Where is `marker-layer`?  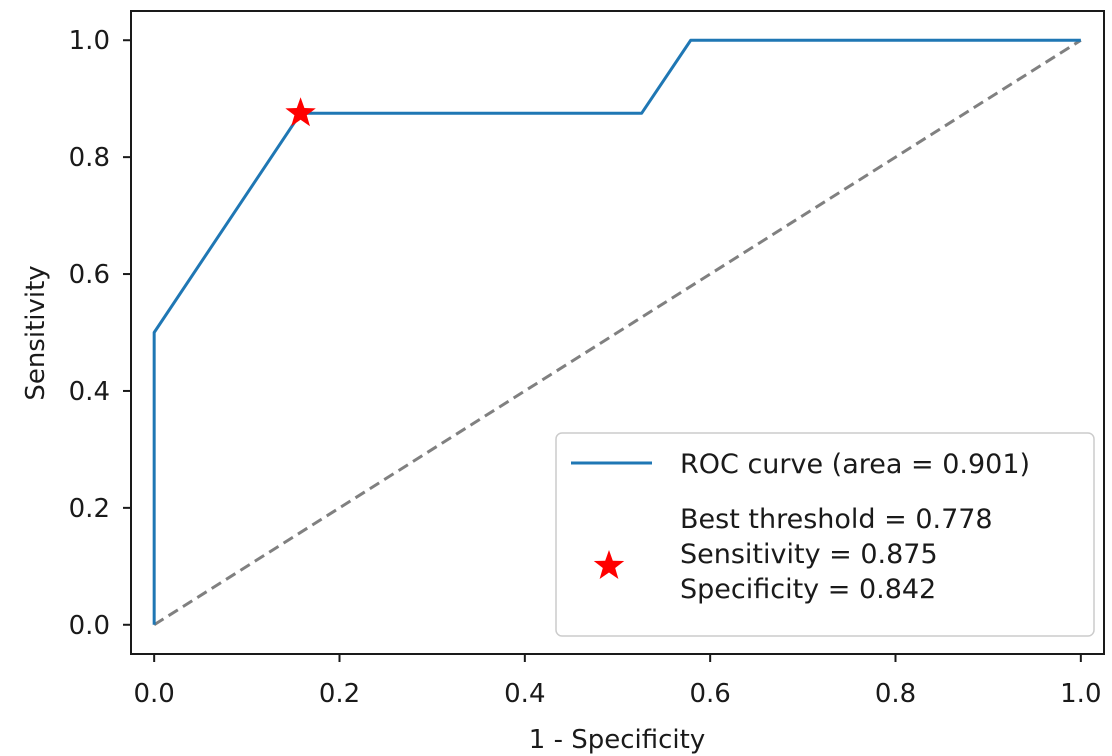
marker-layer is located at coordinates (300, 112).